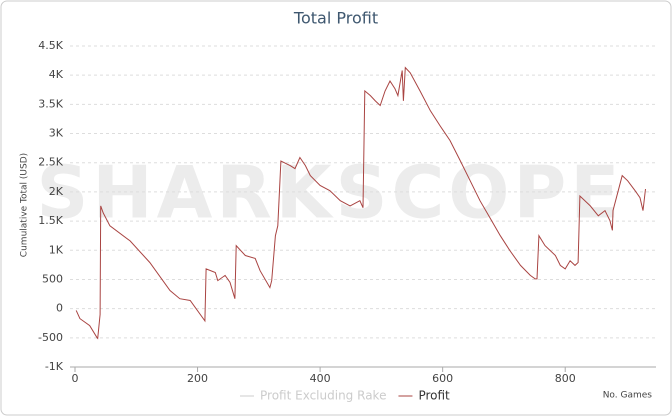 This screenshot has height=420, width=672. I want to click on y-tick-label: 4K, so click(56, 74).